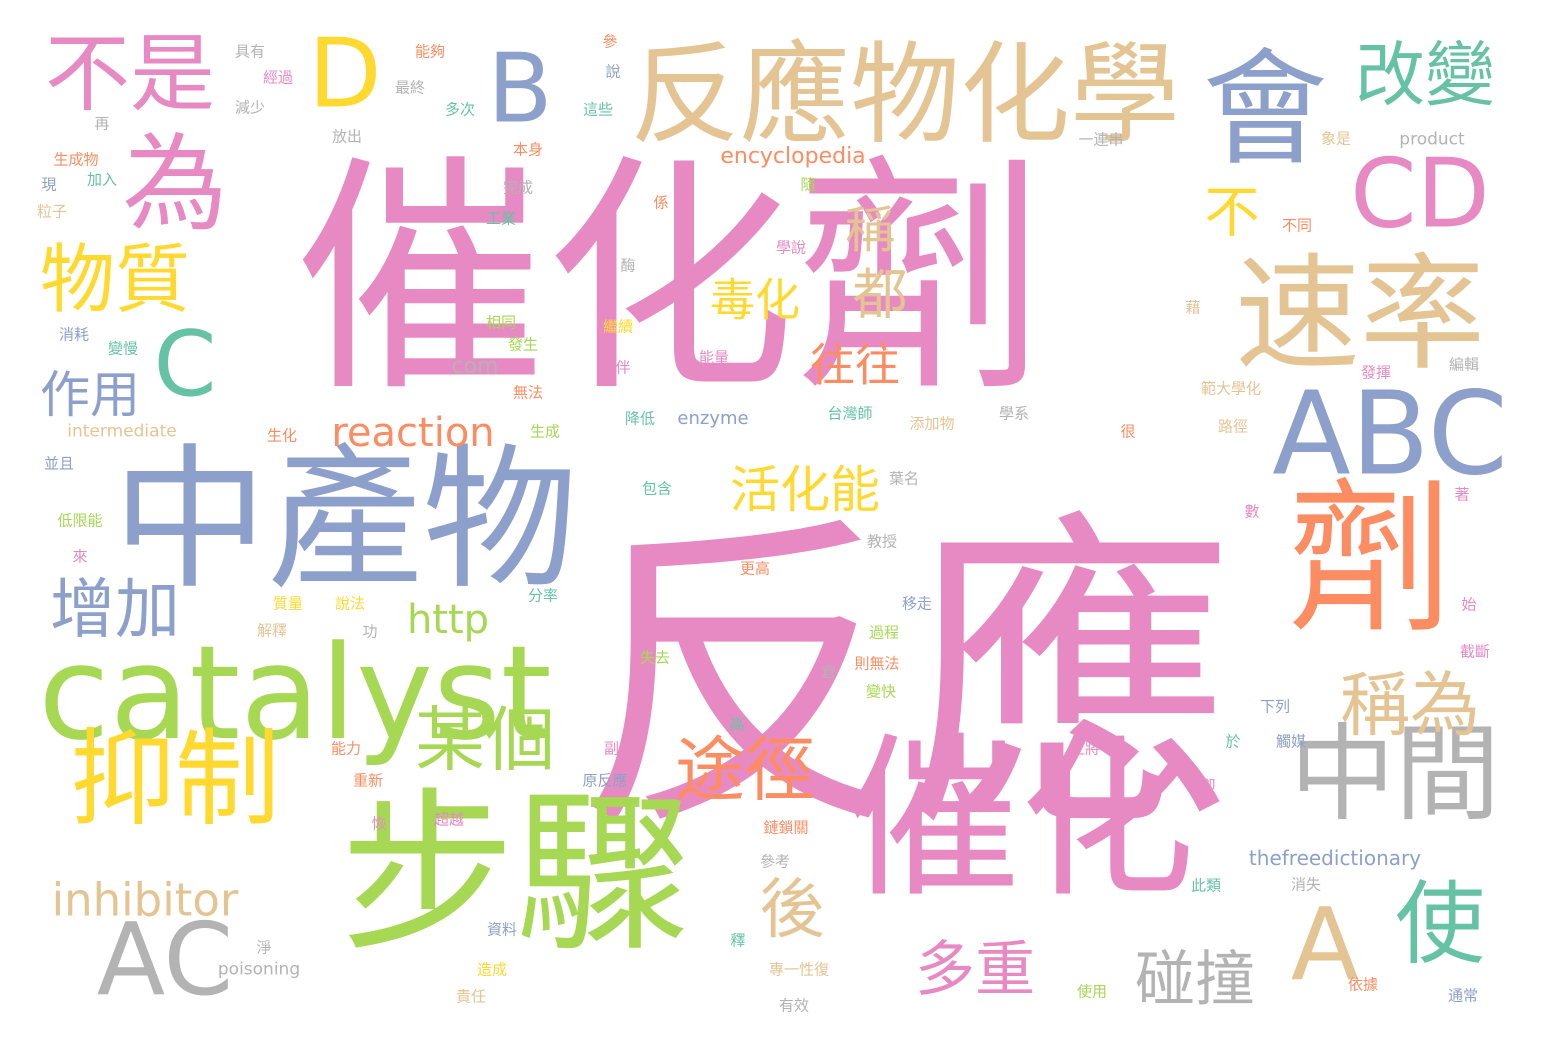  I want to click on cloud-word: 活化能, so click(805, 490).